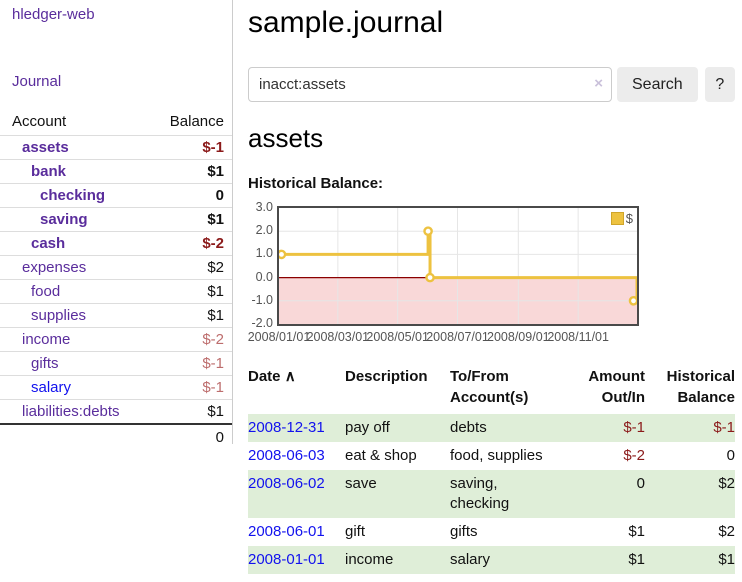 Image resolution: width=742 pixels, height=582 pixels. I want to click on chart-plot-area: $, so click(458, 266).